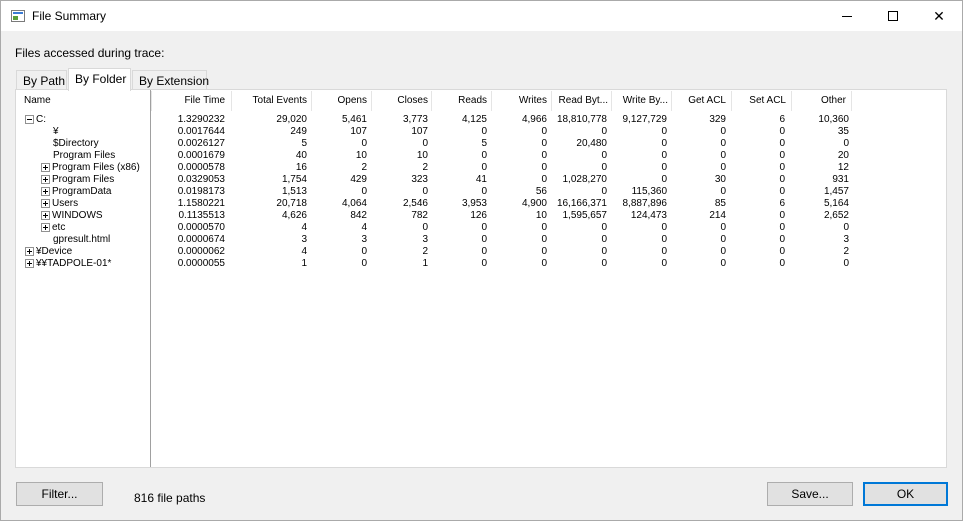  What do you see at coordinates (412, 100) in the screenshot?
I see `closes-header: Closes` at bounding box center [412, 100].